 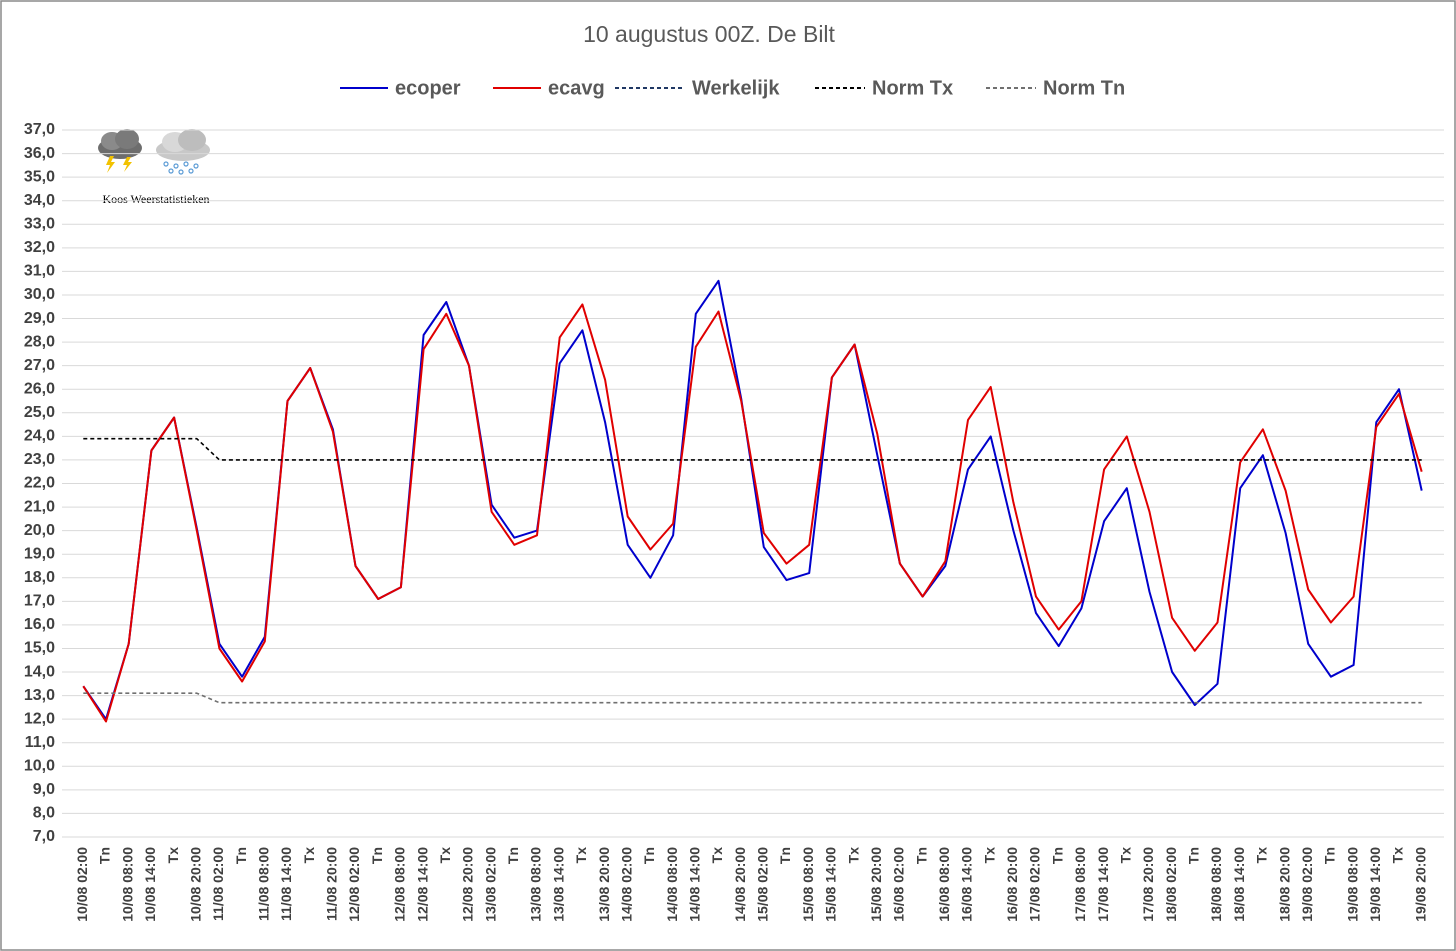 What do you see at coordinates (39, 577) in the screenshot?
I see `y-tick-label: 18,0` at bounding box center [39, 577].